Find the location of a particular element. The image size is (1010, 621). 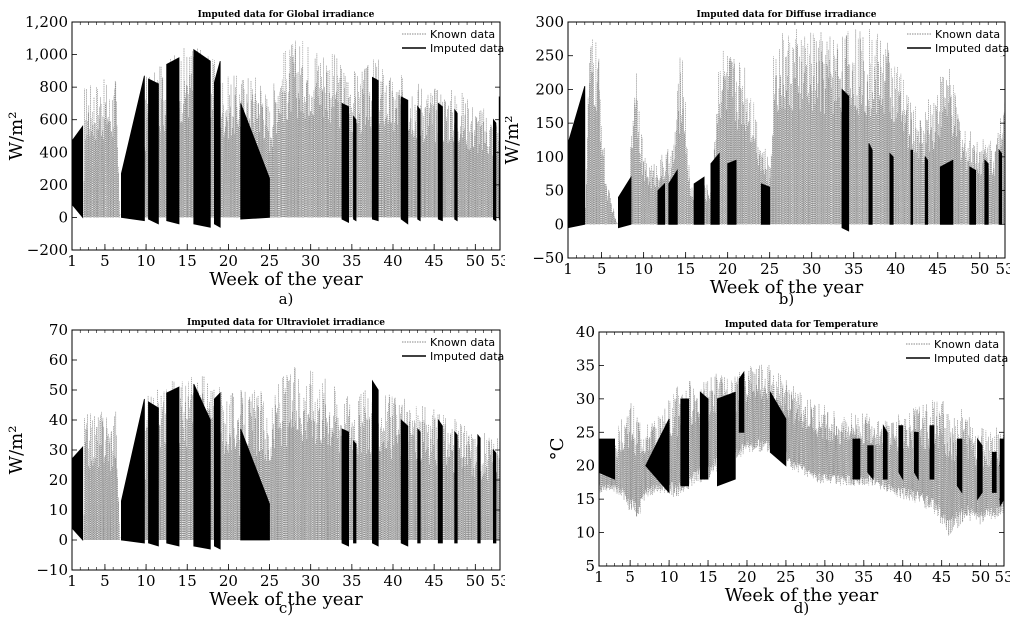

y-tick-label: −50 is located at coordinates (548, 258).